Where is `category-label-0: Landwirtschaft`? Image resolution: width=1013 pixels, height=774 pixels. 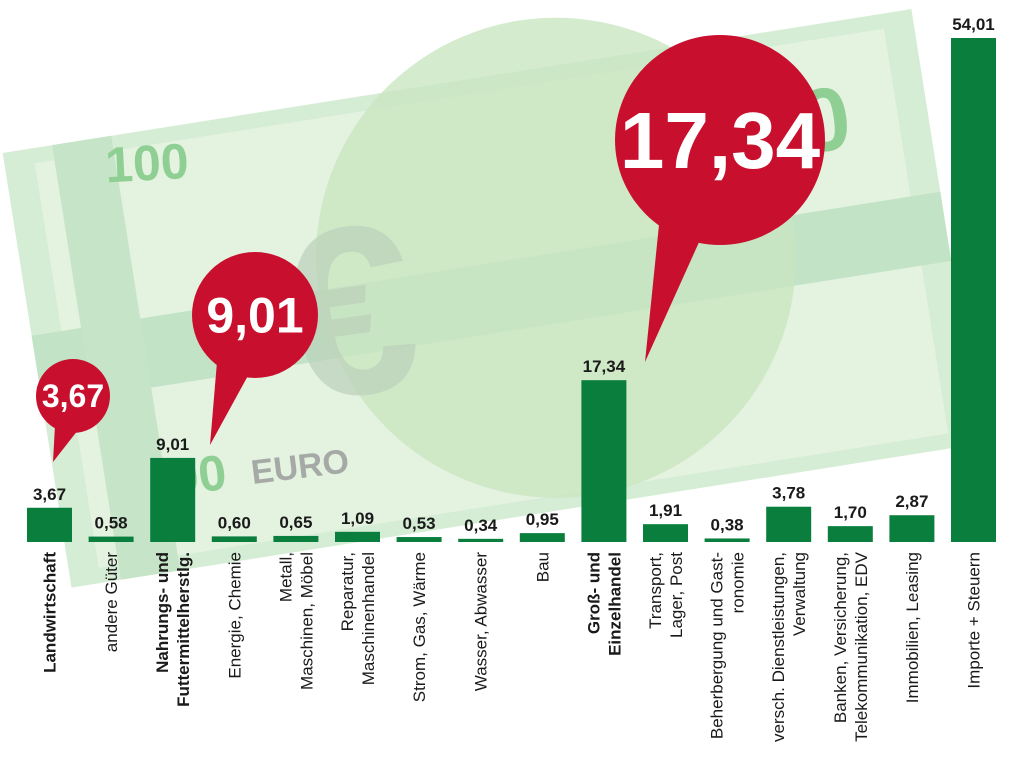
category-label-0: Landwirtschaft is located at coordinates (50, 612).